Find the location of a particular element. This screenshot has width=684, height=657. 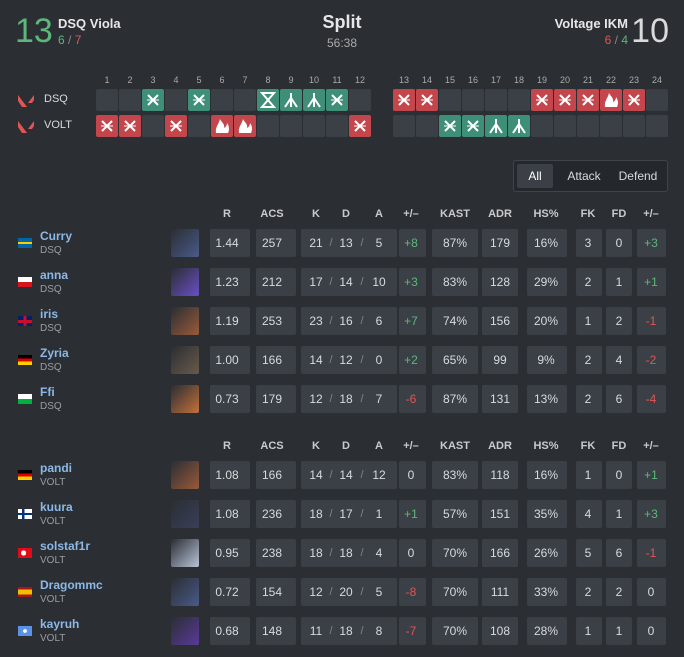

stat-value: 166 is located at coordinates (272, 475).